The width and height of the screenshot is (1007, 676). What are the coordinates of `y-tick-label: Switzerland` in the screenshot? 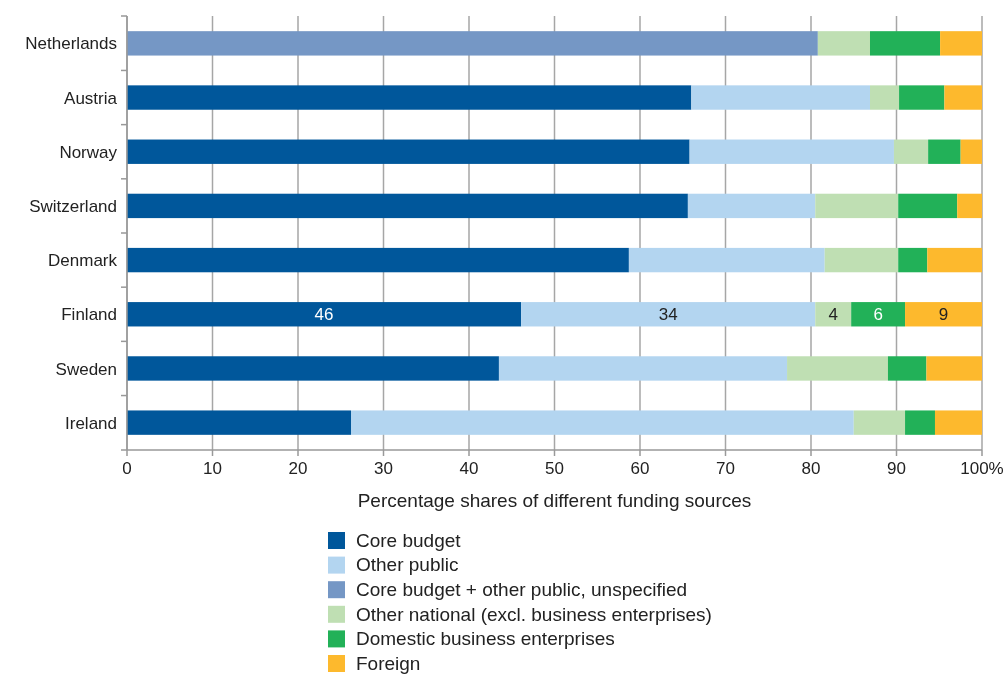 It's located at (73, 207).